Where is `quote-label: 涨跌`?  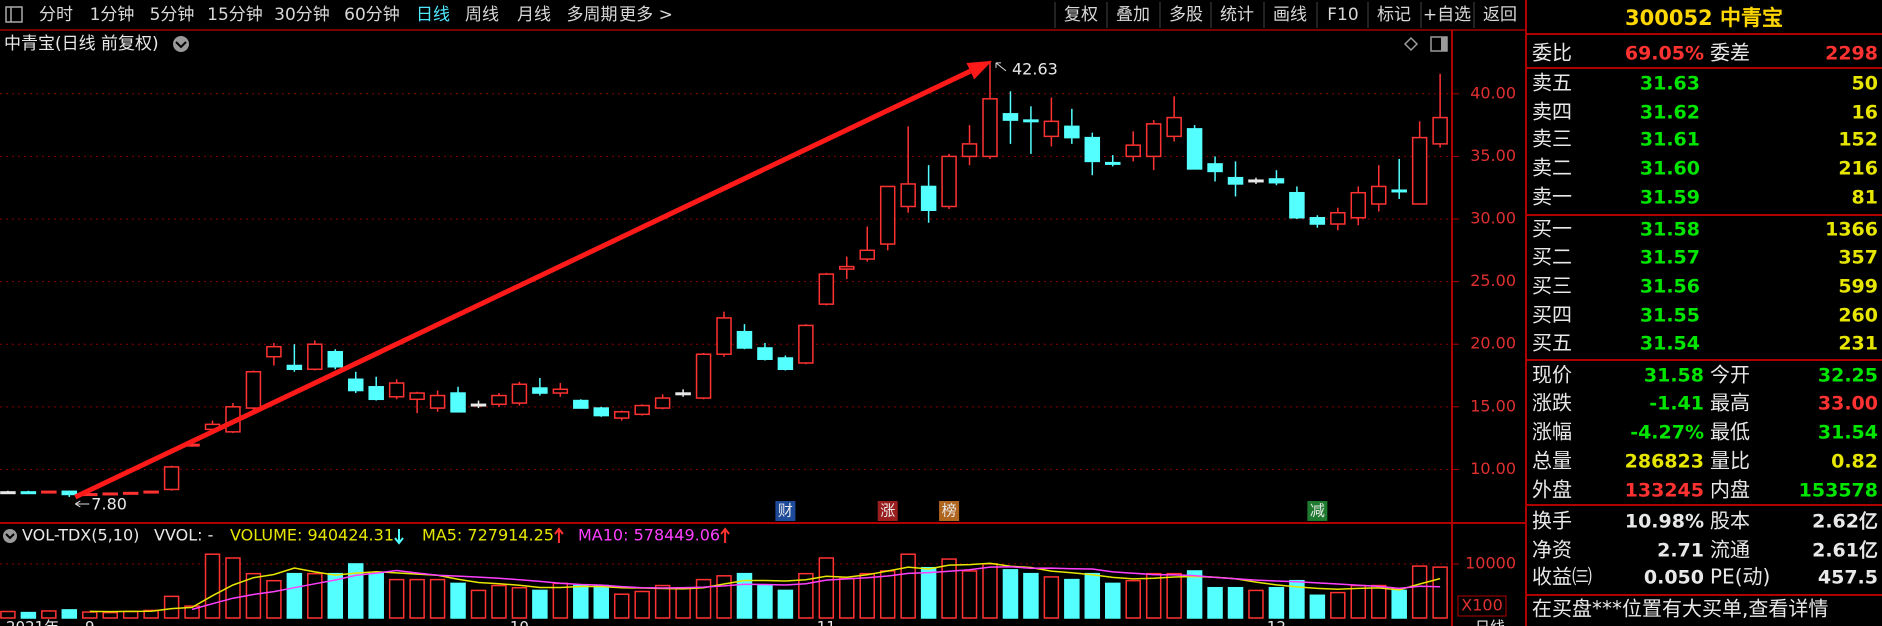
quote-label: 涨跌 is located at coordinates (1552, 403).